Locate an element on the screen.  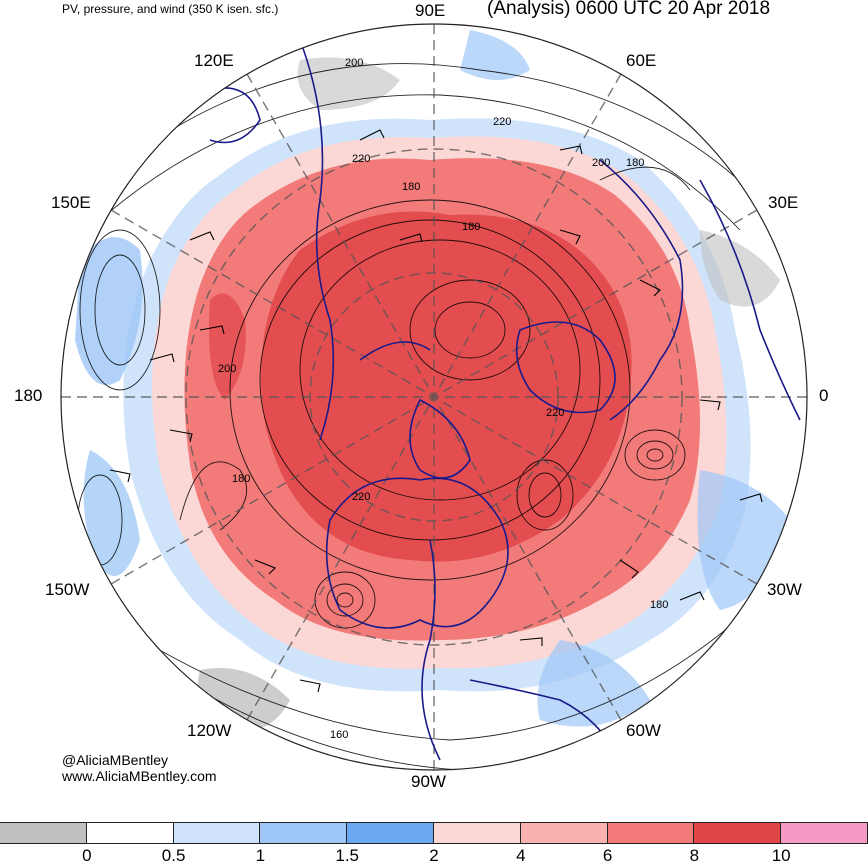
colorbar-tick-label: 8 is located at coordinates (694, 855).